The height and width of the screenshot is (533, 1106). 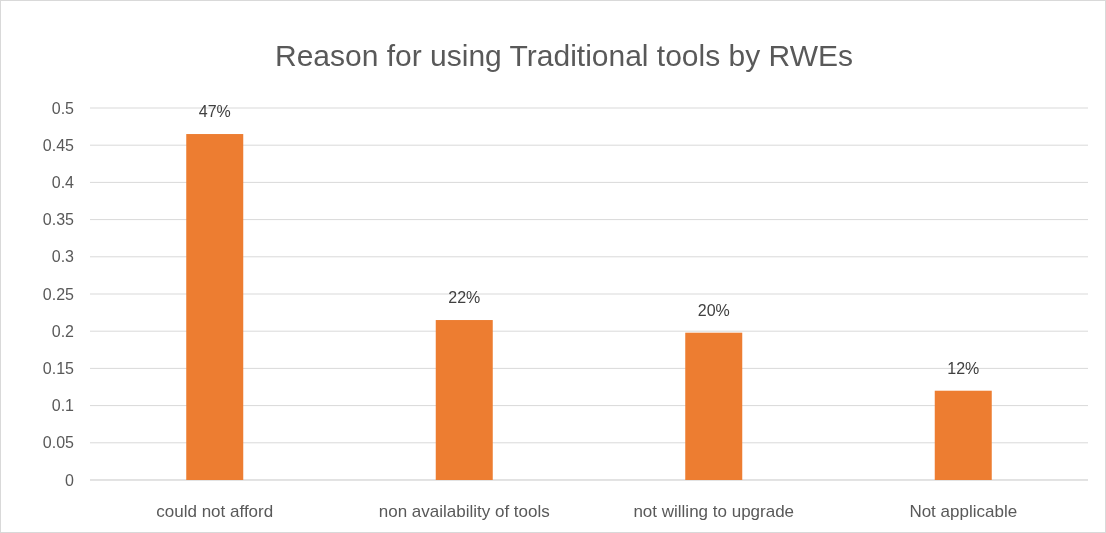 What do you see at coordinates (214, 112) in the screenshot?
I see `data-label: 47%` at bounding box center [214, 112].